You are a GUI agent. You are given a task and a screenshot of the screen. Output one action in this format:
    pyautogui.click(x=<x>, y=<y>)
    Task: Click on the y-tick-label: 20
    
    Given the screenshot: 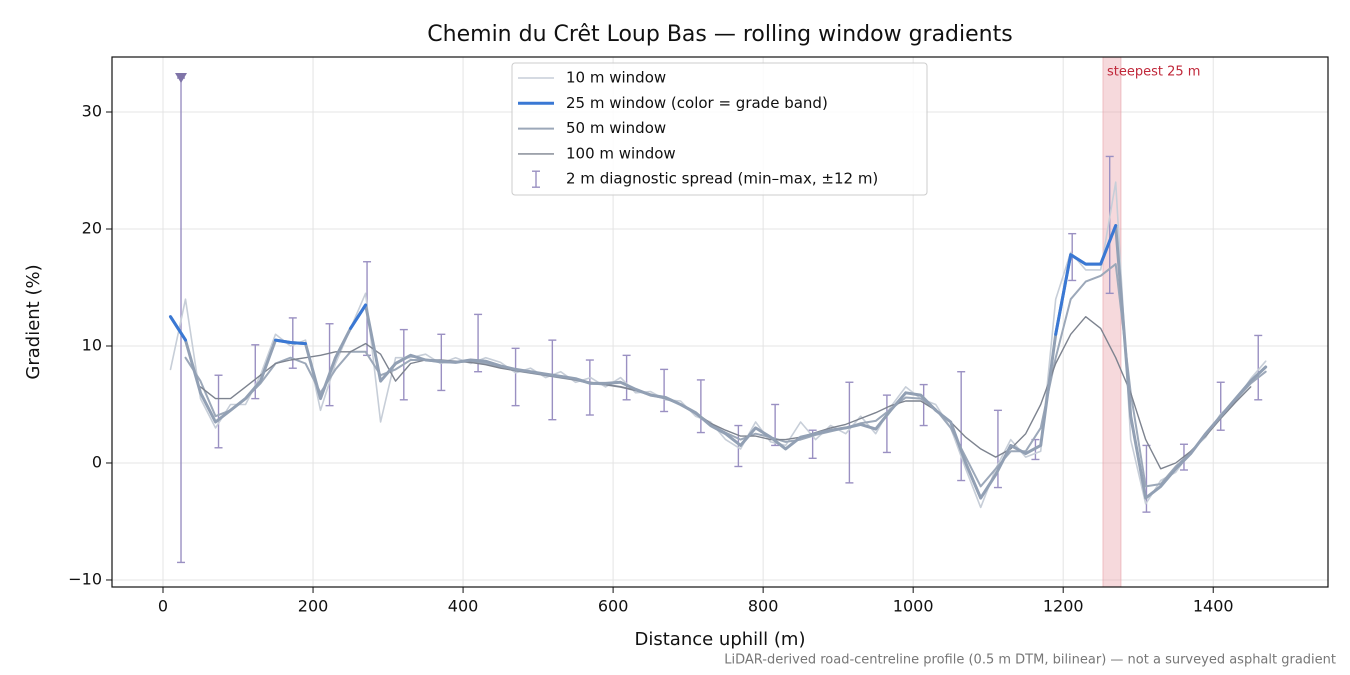 What is the action you would take?
    pyautogui.click(x=92, y=227)
    